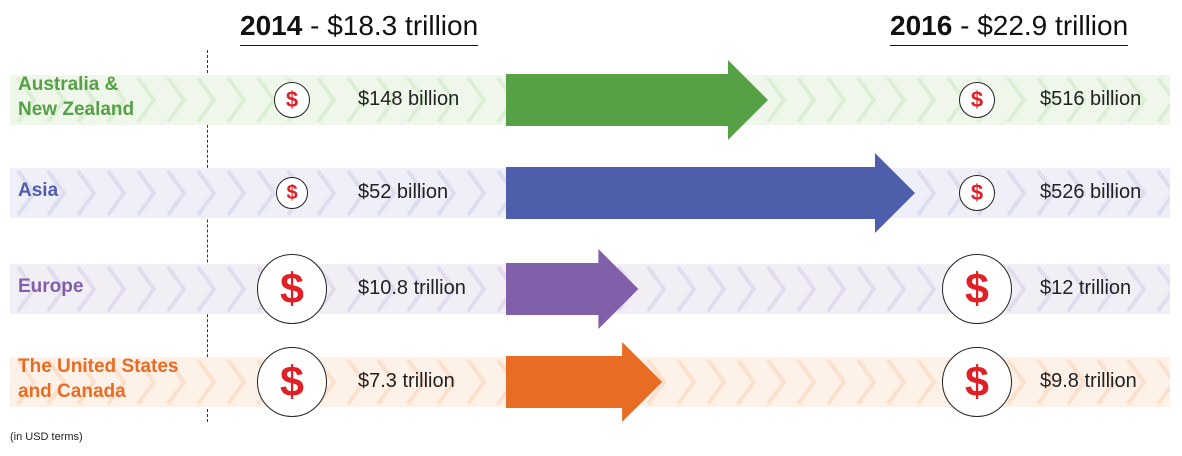 Image resolution: width=1182 pixels, height=456 pixels. I want to click on header-2016: 2016 - $22.9 trillion, so click(1009, 28).